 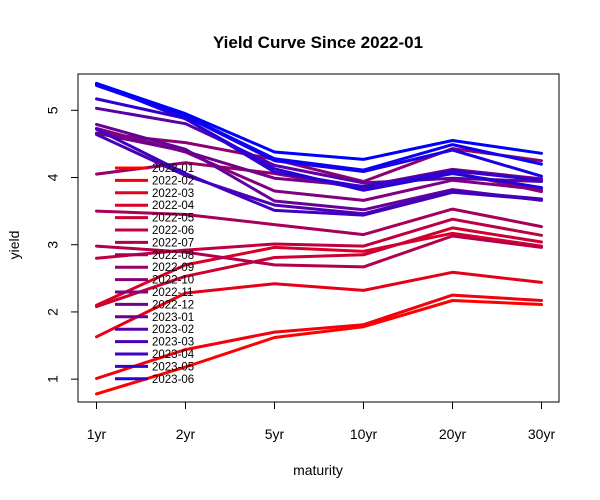 I want to click on legend-entry-label: 2022-10, so click(x=173, y=281).